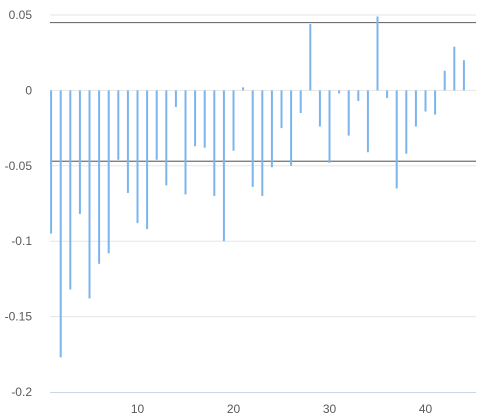 The height and width of the screenshot is (420, 485). What do you see at coordinates (19, 166) in the screenshot?
I see `y-tick-label: -0.05` at bounding box center [19, 166].